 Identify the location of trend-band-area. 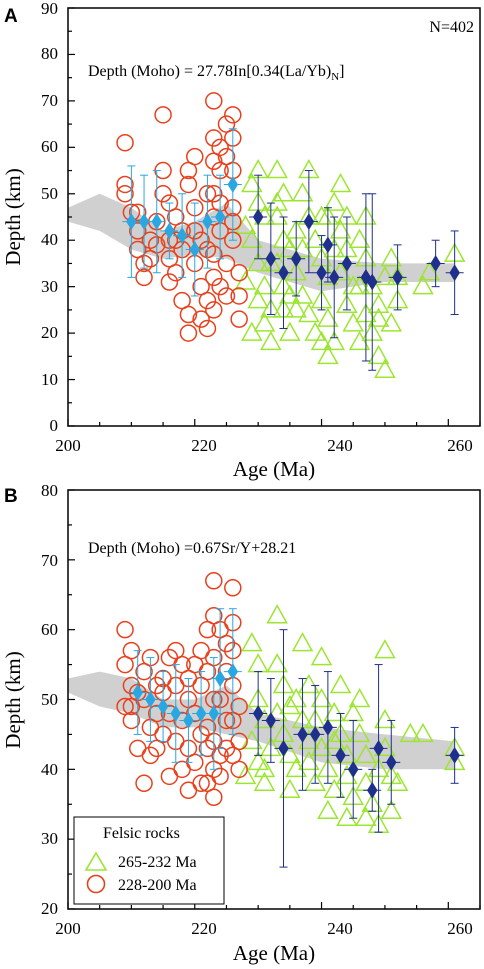
(261, 242).